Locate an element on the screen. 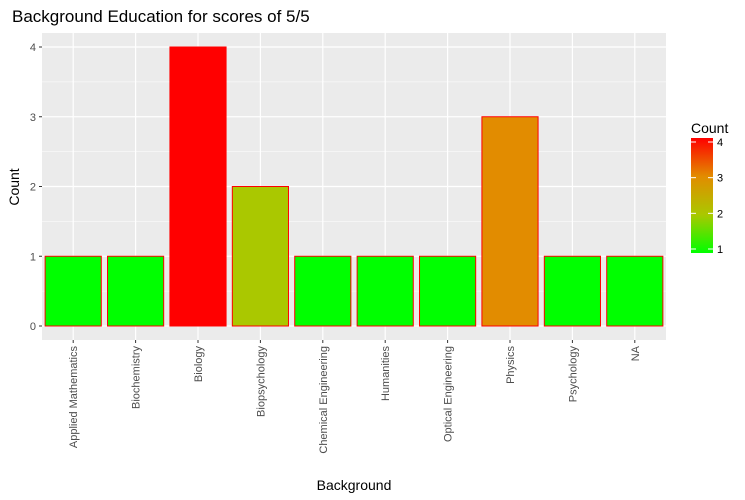  bar-chemical-engineering is located at coordinates (323, 291).